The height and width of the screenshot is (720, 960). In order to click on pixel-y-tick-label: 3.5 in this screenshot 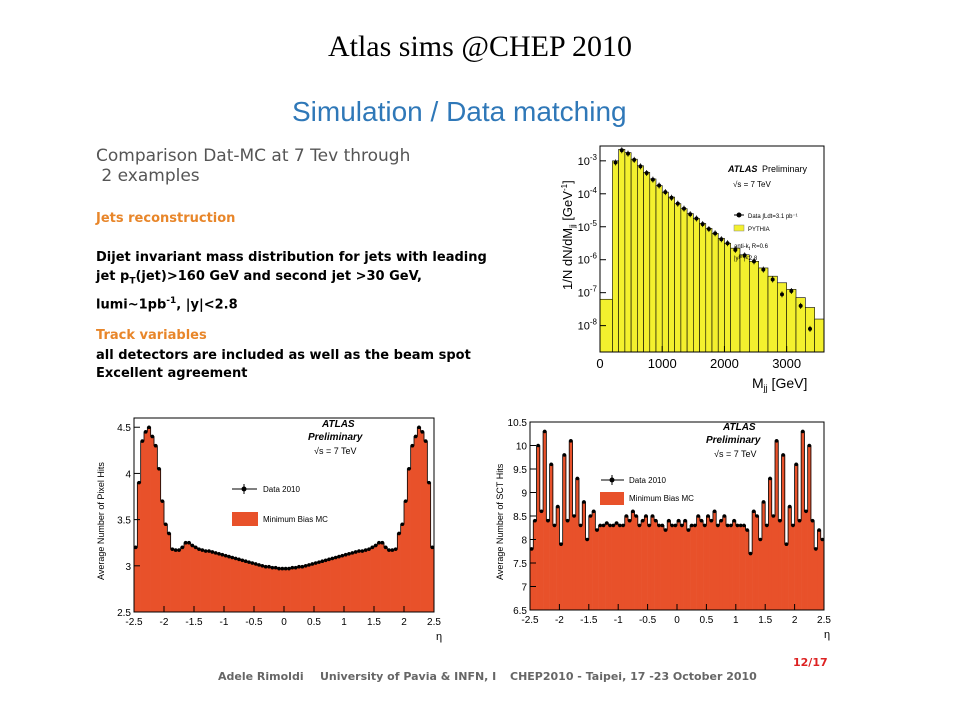, I will do `click(124, 521)`.